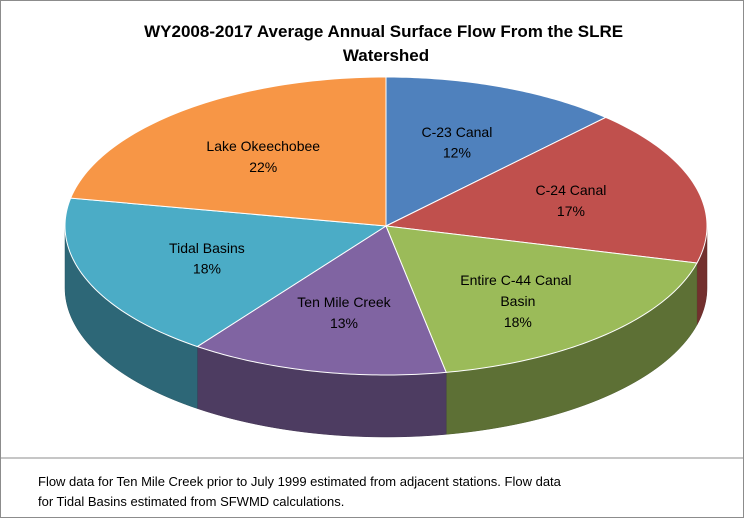 The width and height of the screenshot is (744, 518). What do you see at coordinates (457, 153) in the screenshot?
I see `value-label: 12%` at bounding box center [457, 153].